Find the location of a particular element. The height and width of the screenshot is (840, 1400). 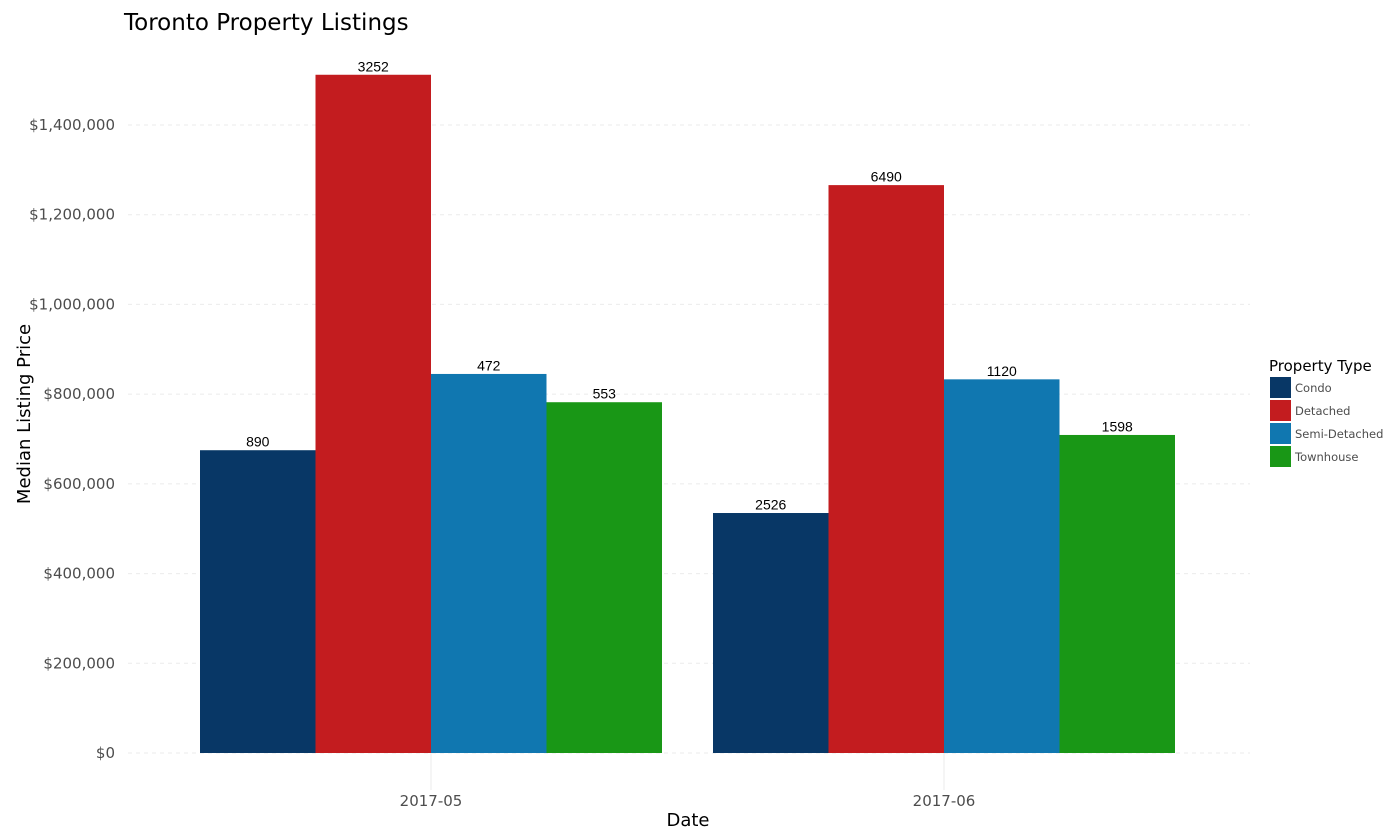

bar-data-label: 3252 is located at coordinates (373, 66).